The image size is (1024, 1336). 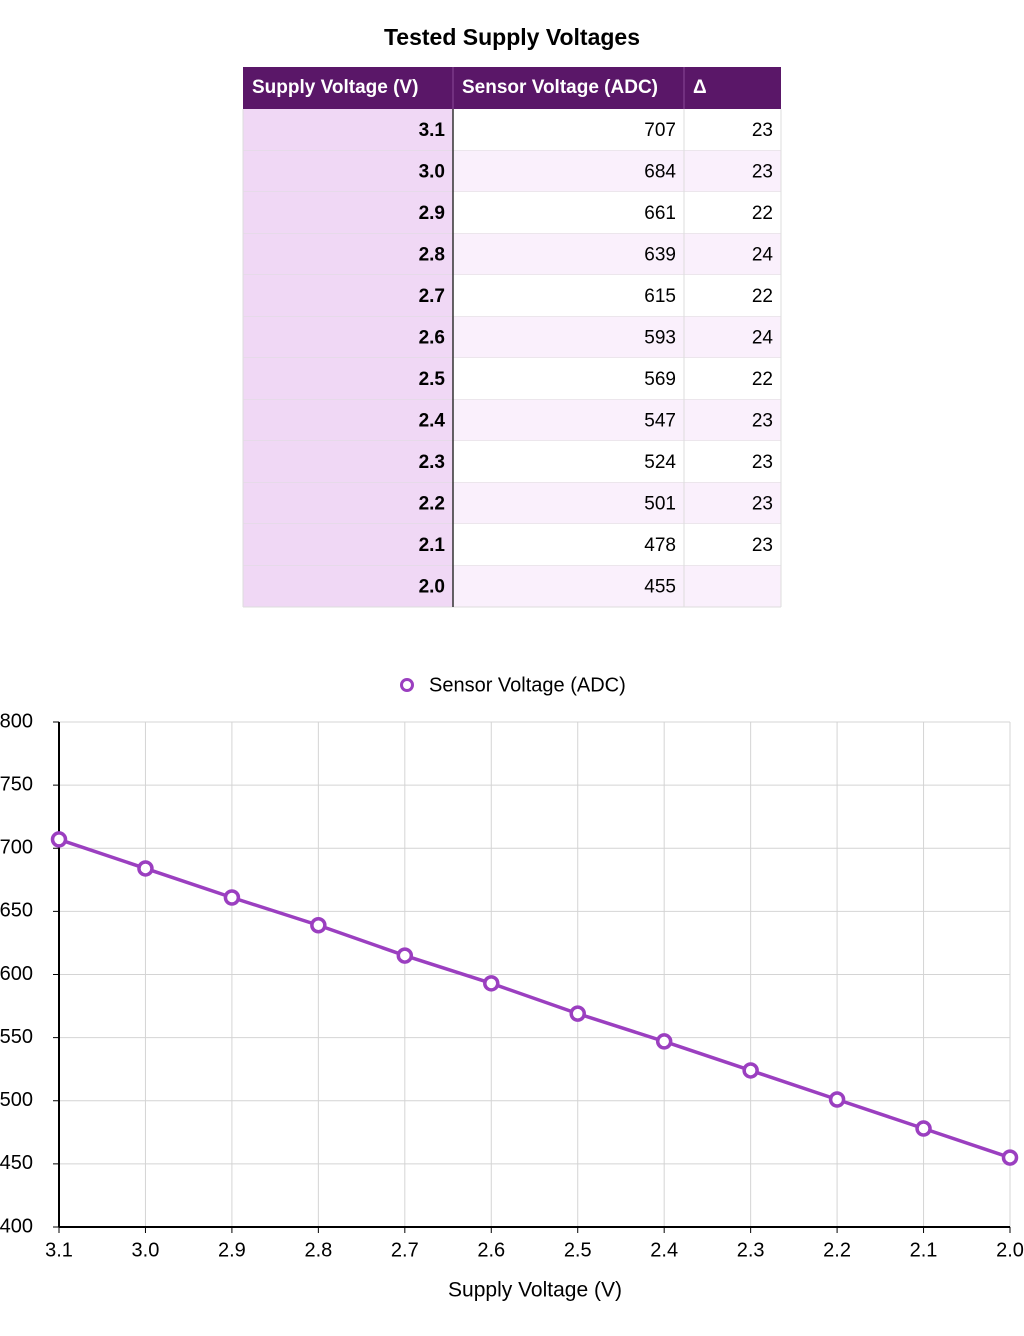 I want to click on x-tick-label: 2.7, so click(x=405, y=1250).